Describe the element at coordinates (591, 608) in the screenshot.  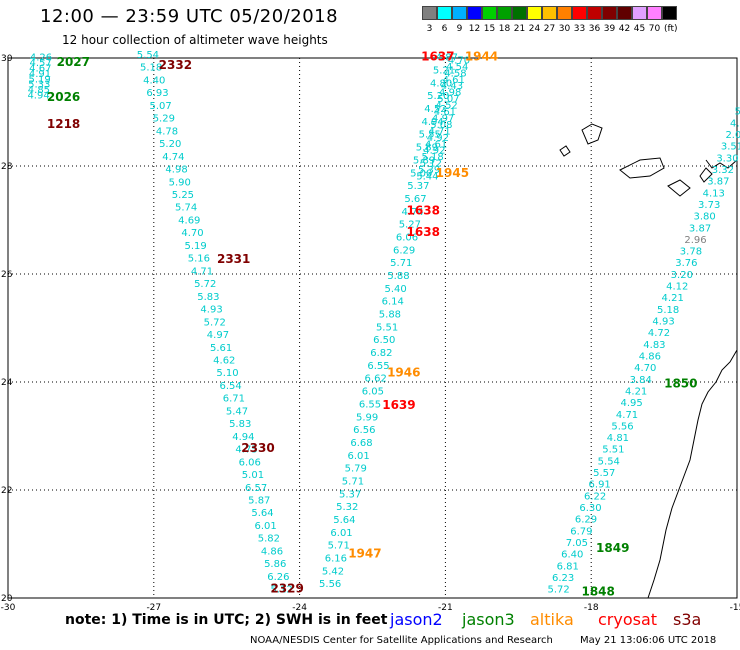
I see `longitude-tick-label: -18` at that location.